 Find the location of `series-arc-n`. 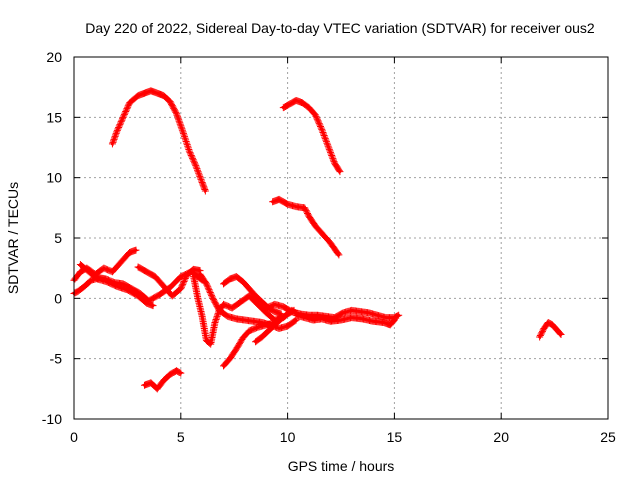

series-arc-n is located at coordinates (345, 320).